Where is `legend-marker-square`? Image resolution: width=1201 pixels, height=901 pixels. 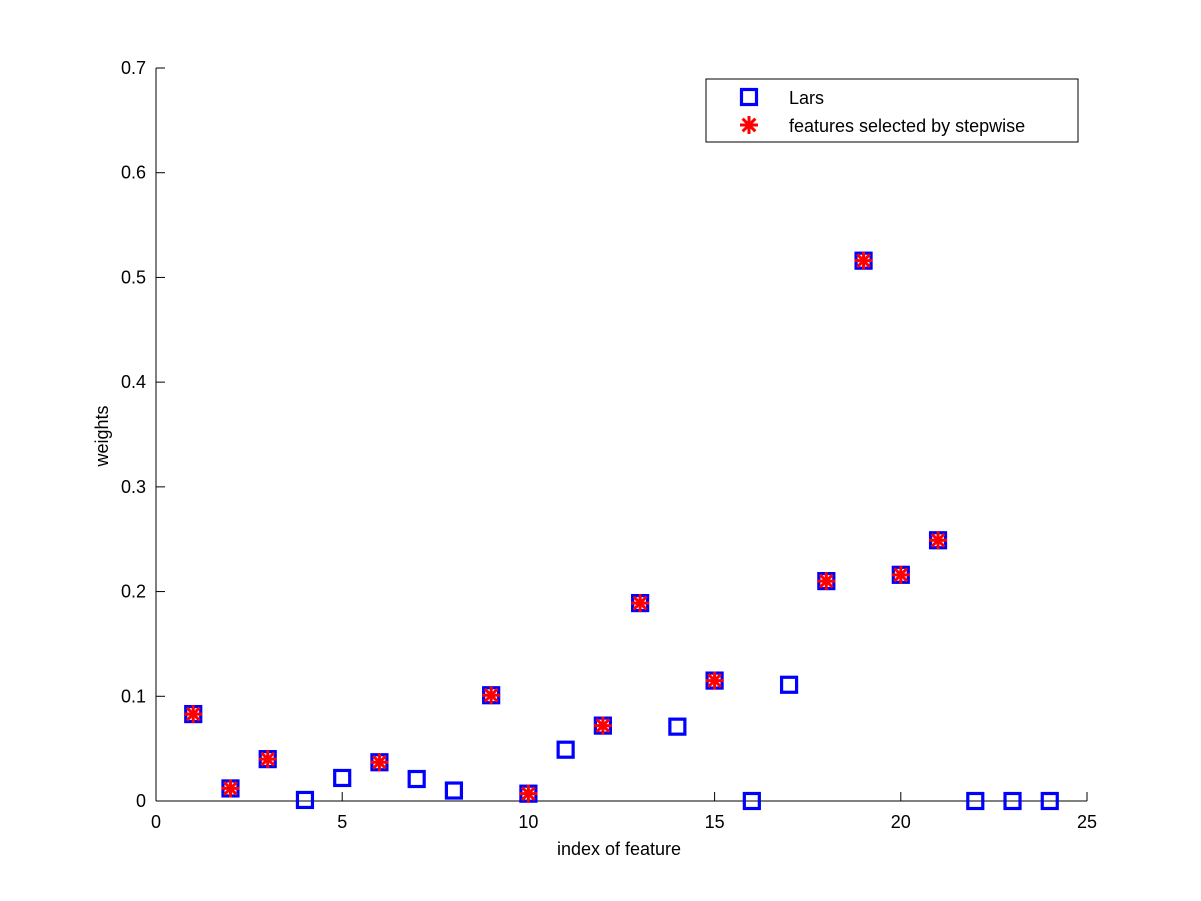 legend-marker-square is located at coordinates (749, 97).